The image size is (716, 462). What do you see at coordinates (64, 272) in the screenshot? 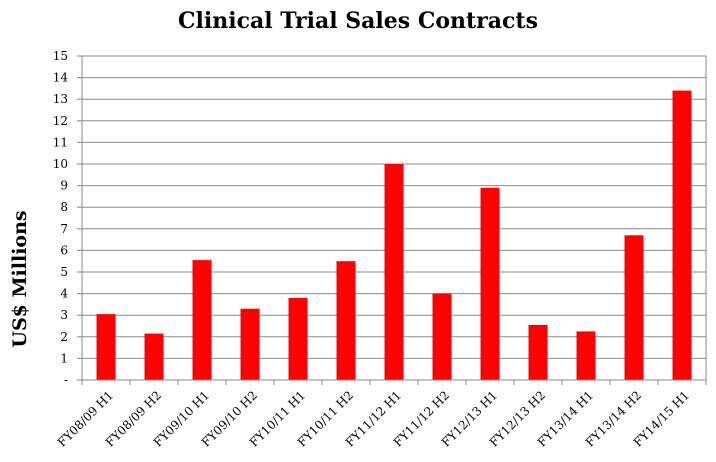
I see `y-tick-label: 5` at bounding box center [64, 272].